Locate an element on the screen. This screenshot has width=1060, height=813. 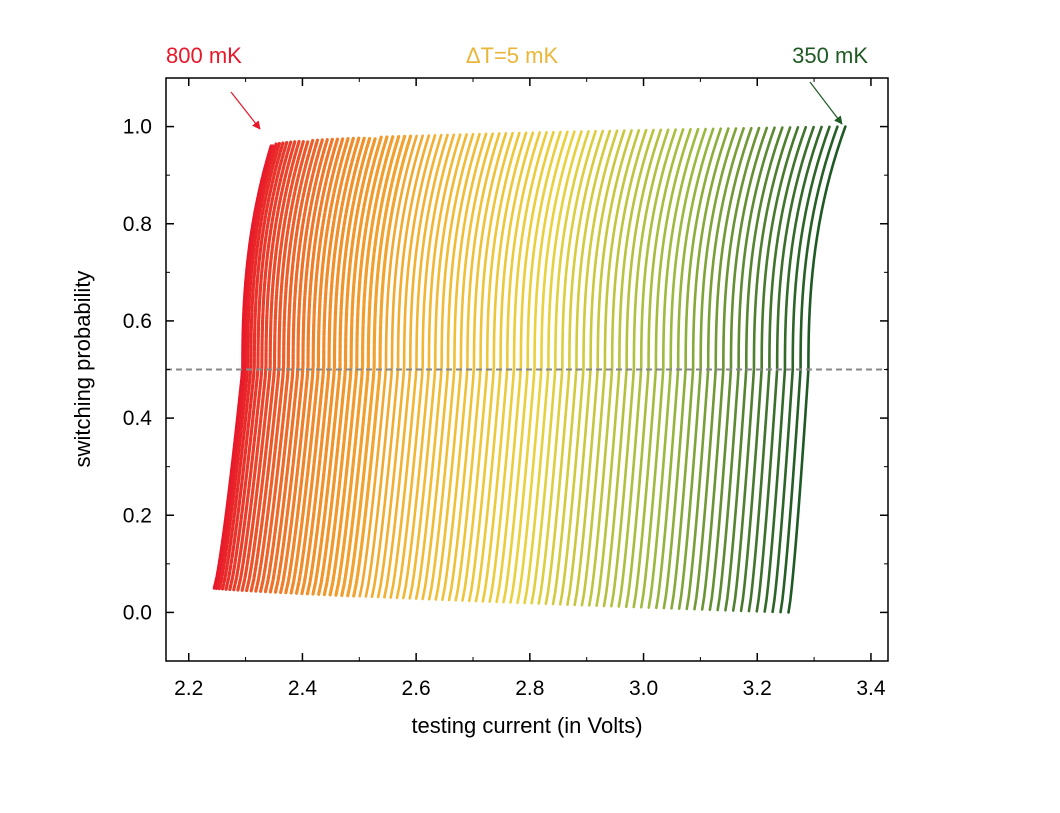
y-tick-label: 1.0 is located at coordinates (137, 127).